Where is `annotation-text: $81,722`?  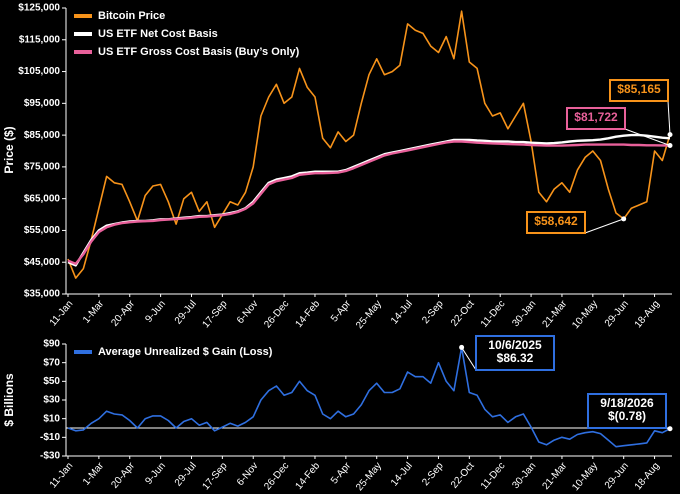 annotation-text: $81,722 is located at coordinates (596, 117).